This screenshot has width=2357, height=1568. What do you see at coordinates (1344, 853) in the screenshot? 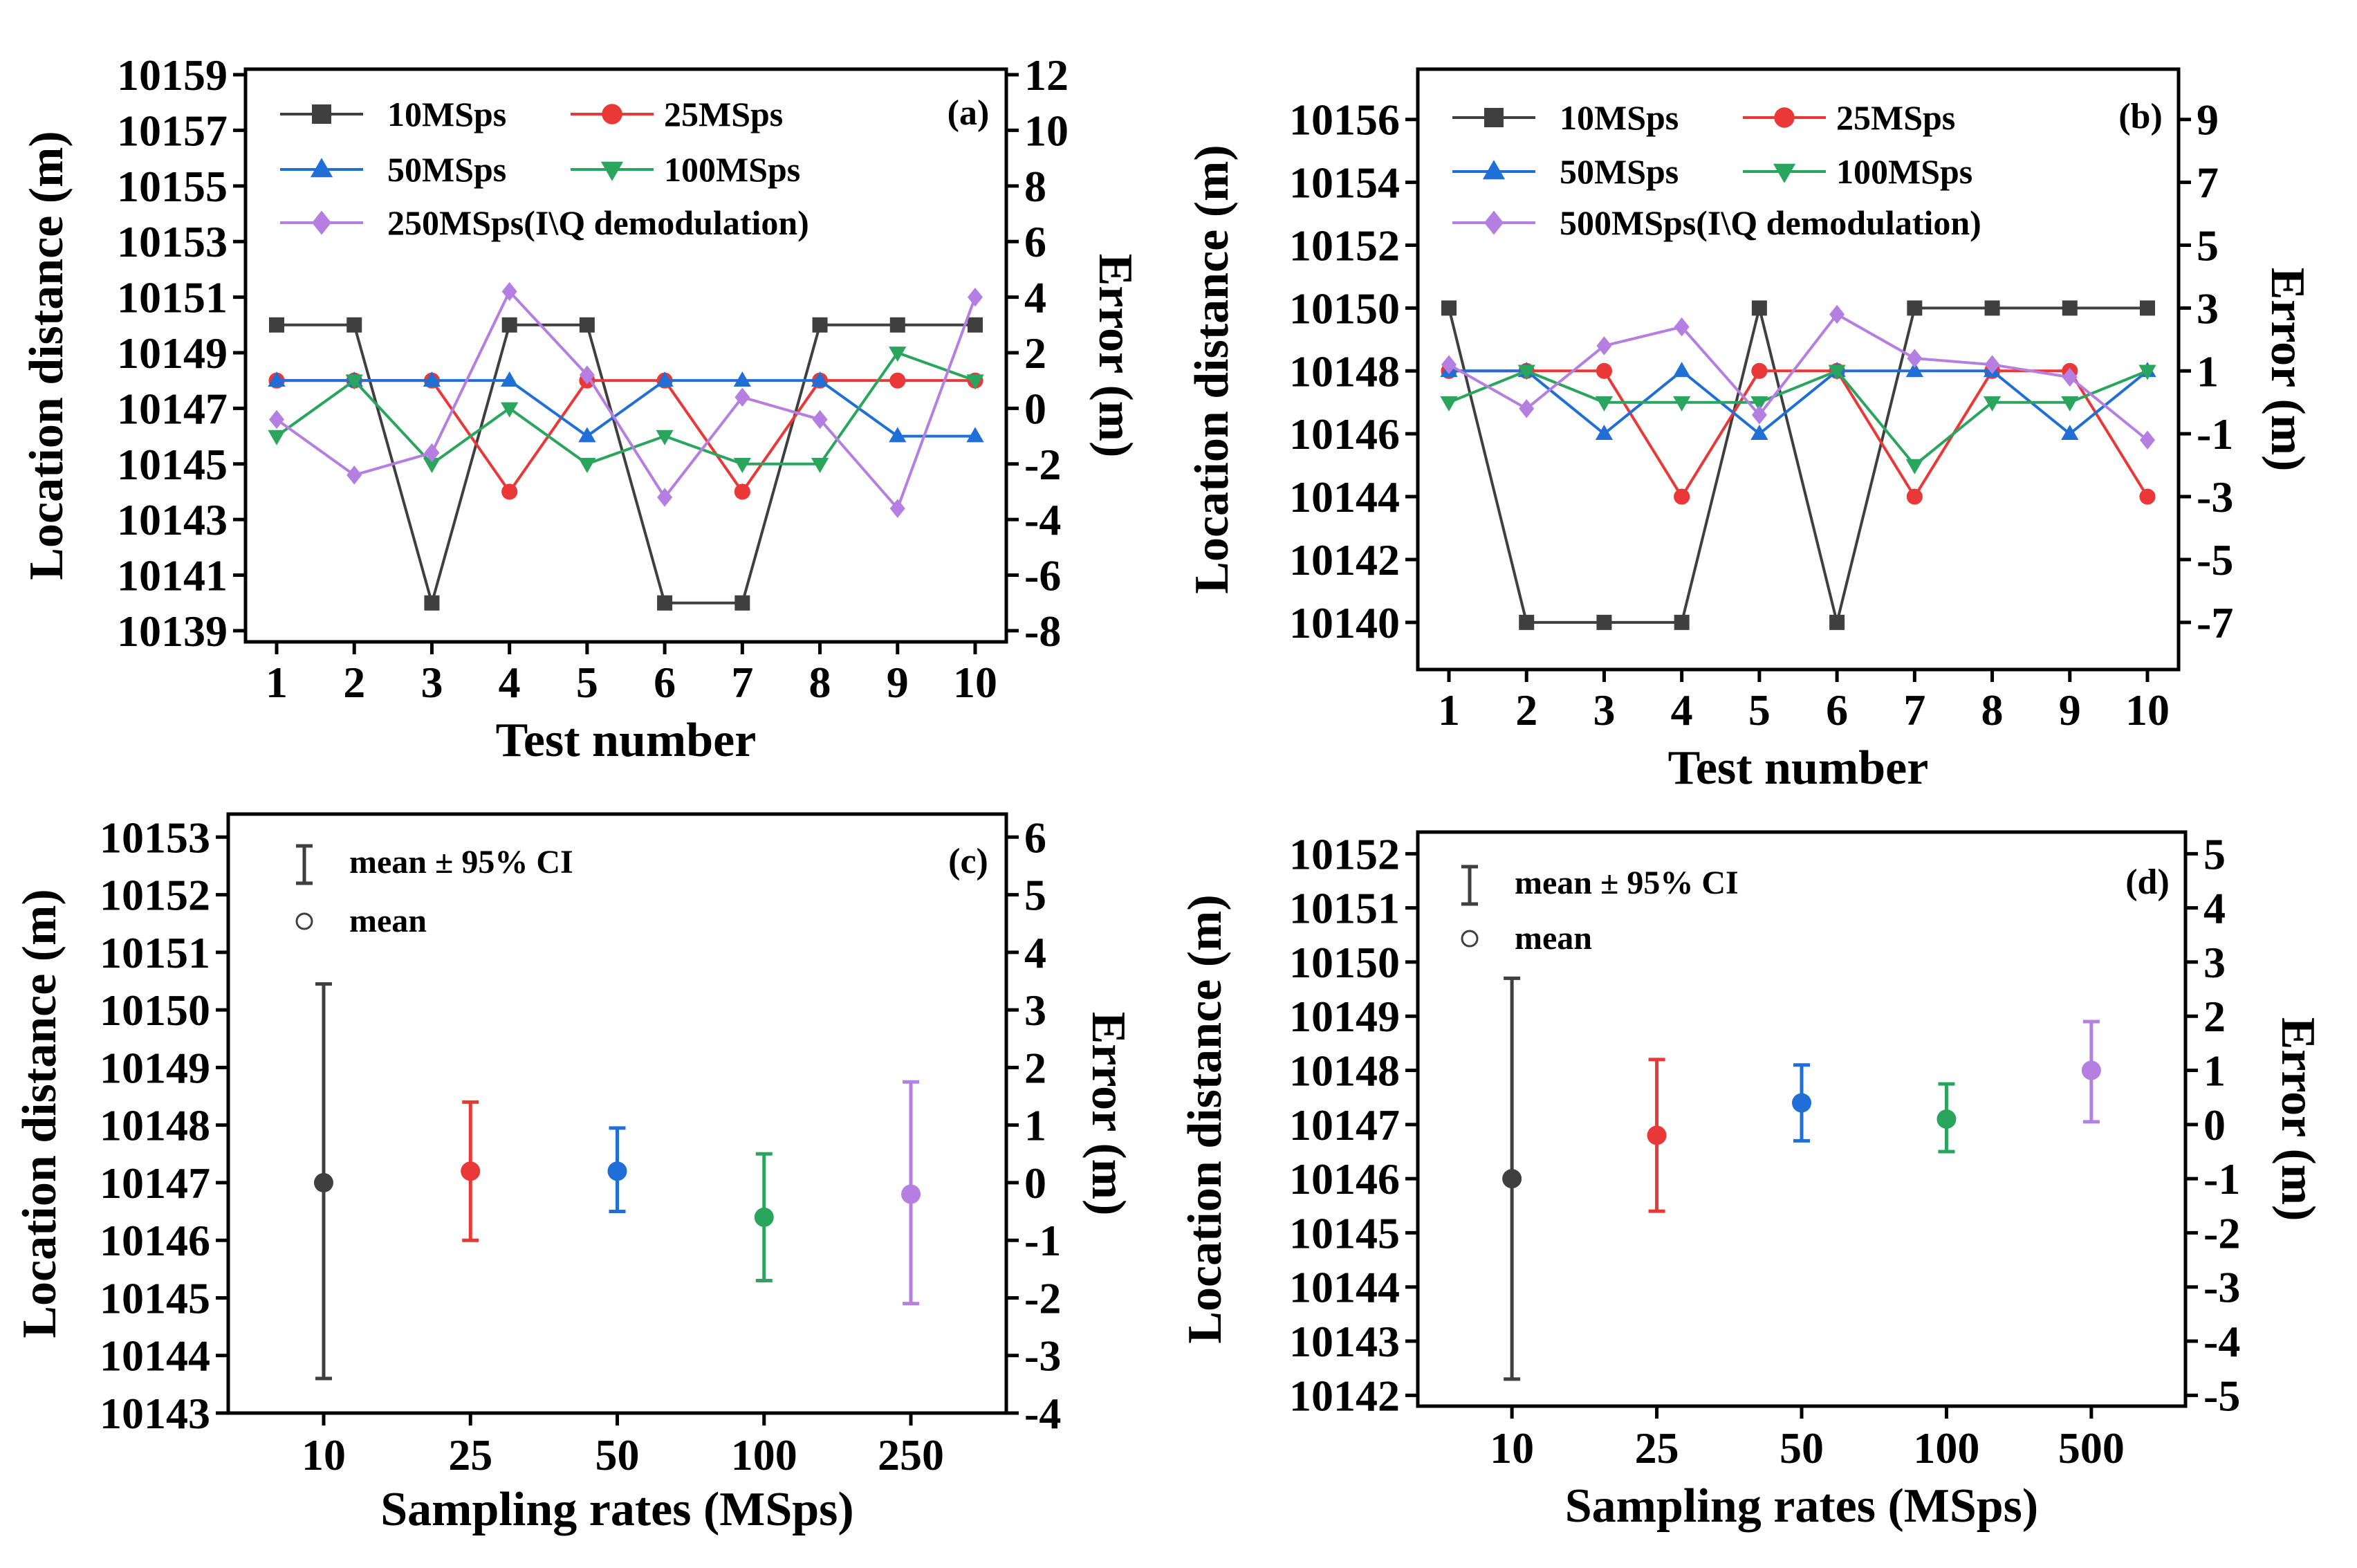
I see `y-tick-label: 10152` at bounding box center [1344, 853].